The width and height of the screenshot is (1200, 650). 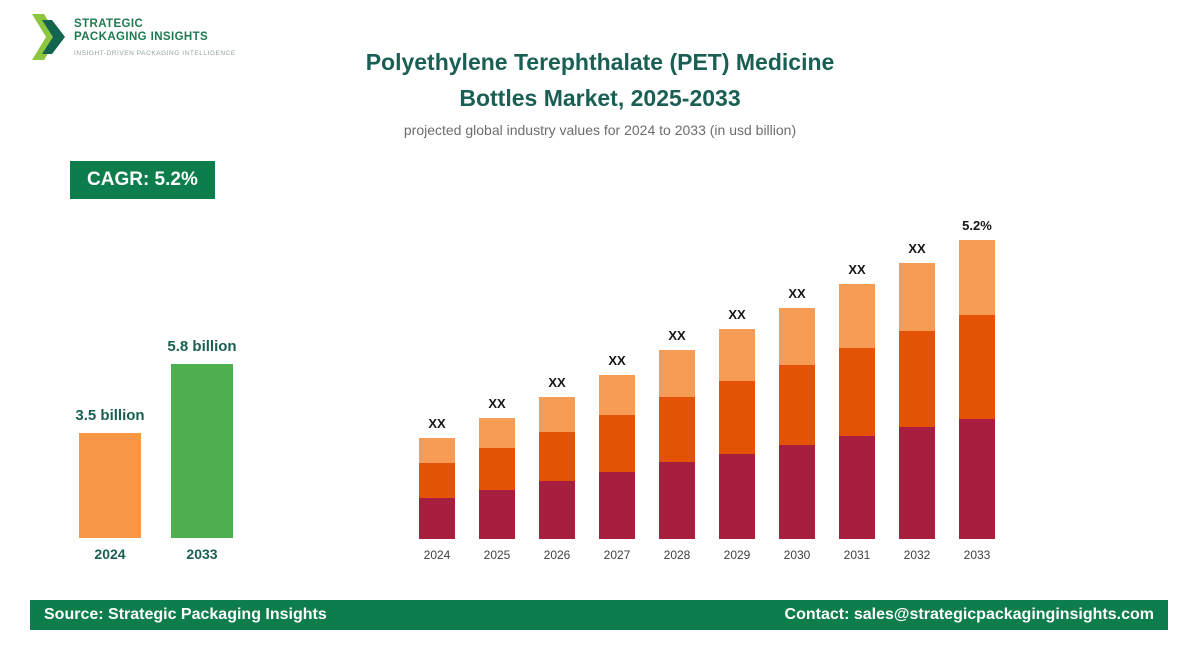 I want to click on projection-bar-group-2031: XX 2031, so click(x=857, y=412).